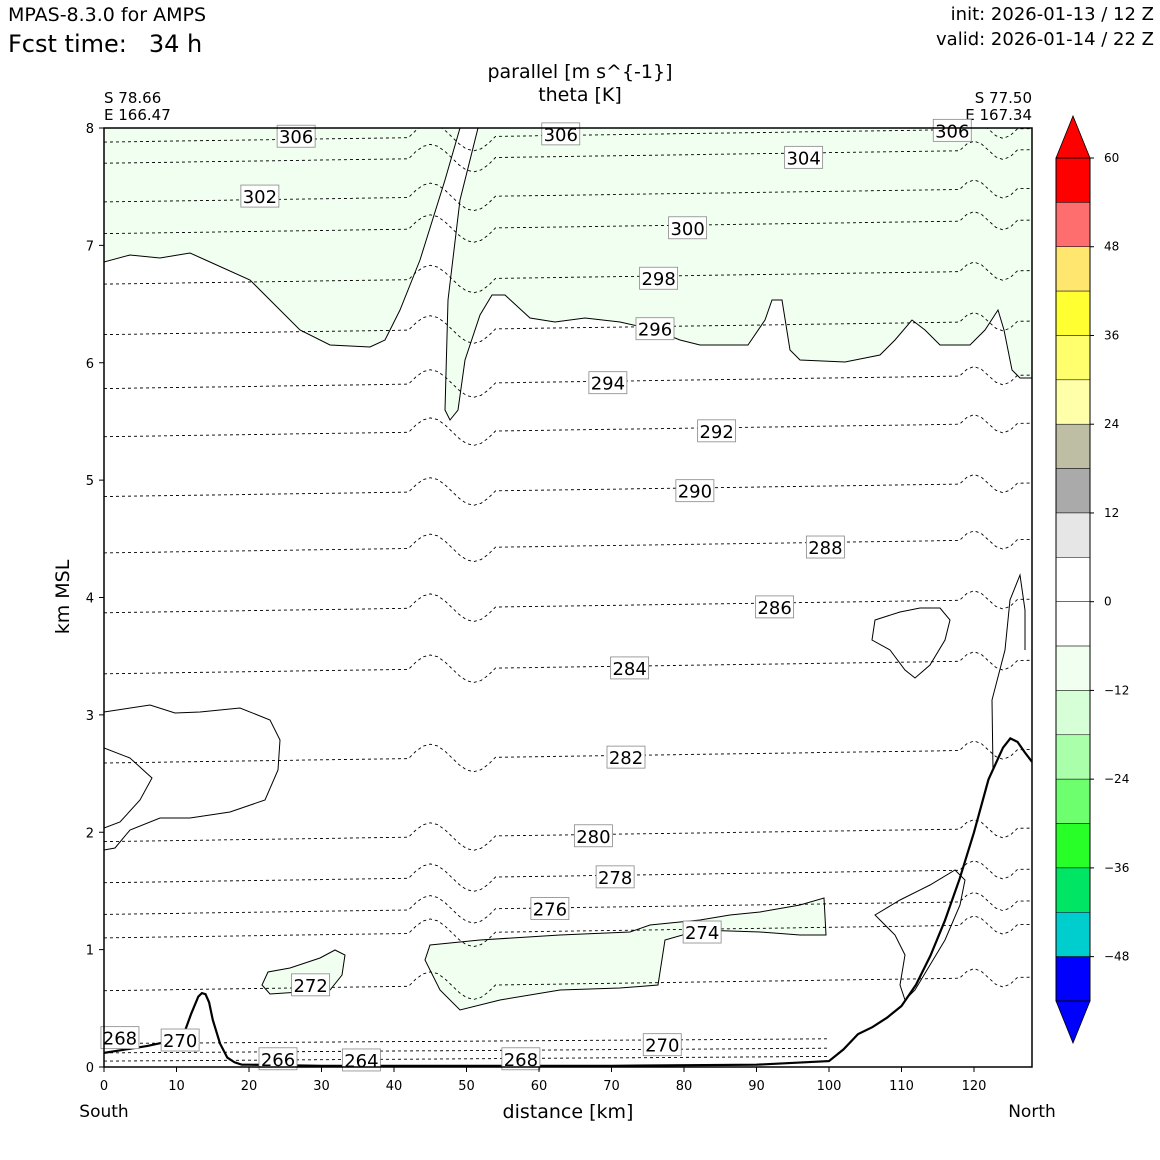  I want to click on model-title: MPAS-8.3.0 for AMPS, so click(107, 15).